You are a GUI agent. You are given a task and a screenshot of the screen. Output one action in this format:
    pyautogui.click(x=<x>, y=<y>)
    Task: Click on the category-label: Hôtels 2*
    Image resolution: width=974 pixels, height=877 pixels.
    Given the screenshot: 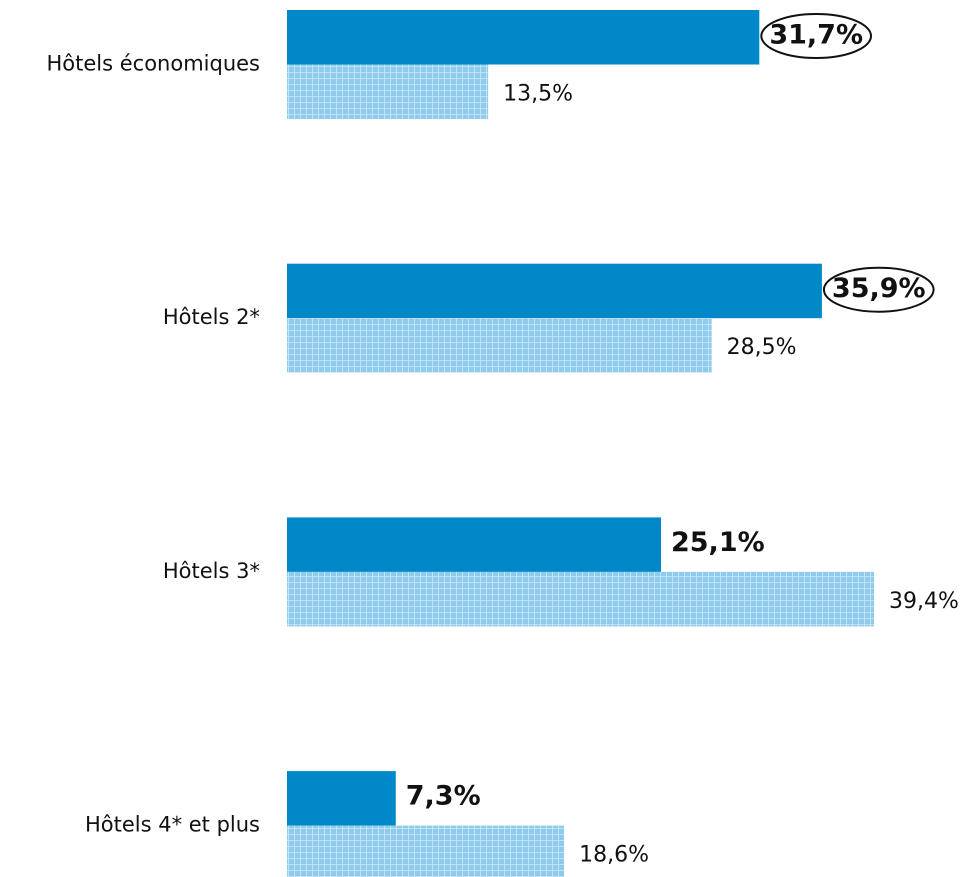 What is the action you would take?
    pyautogui.click(x=211, y=317)
    